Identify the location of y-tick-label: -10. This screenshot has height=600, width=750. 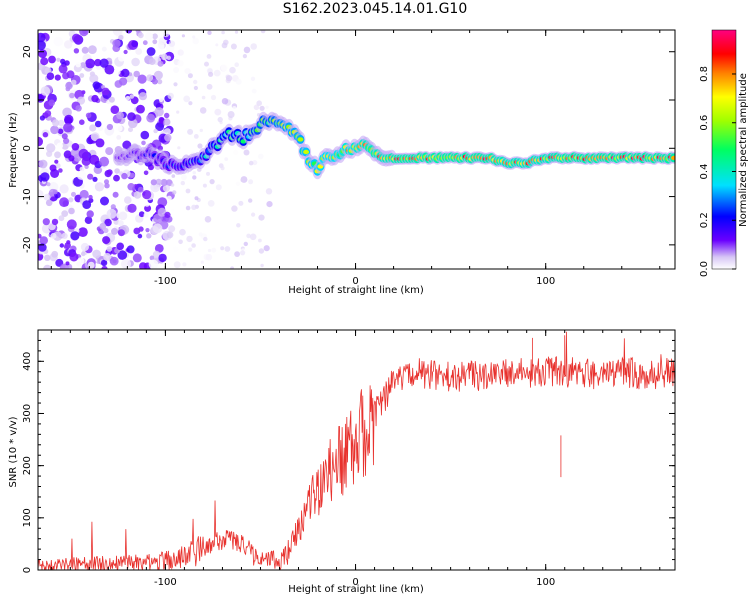
(27, 196).